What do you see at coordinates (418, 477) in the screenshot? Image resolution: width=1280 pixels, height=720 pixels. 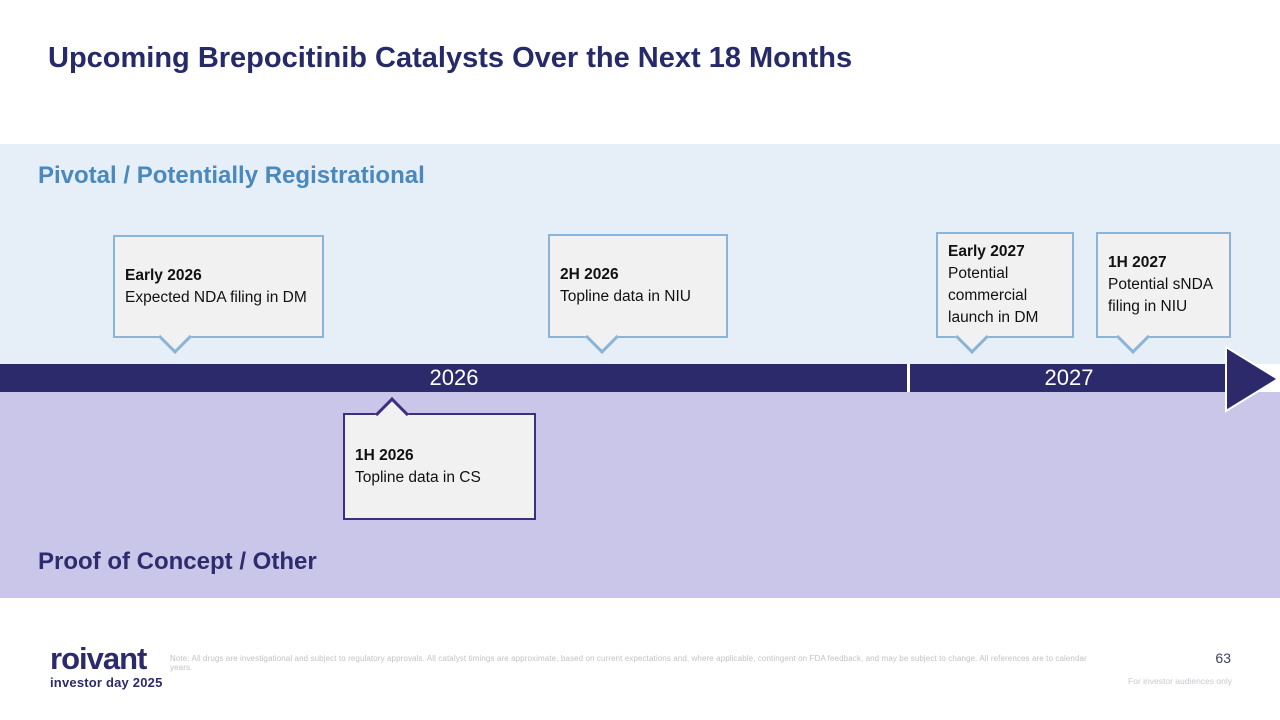 I see `callout-description: Topline data in CS` at bounding box center [418, 477].